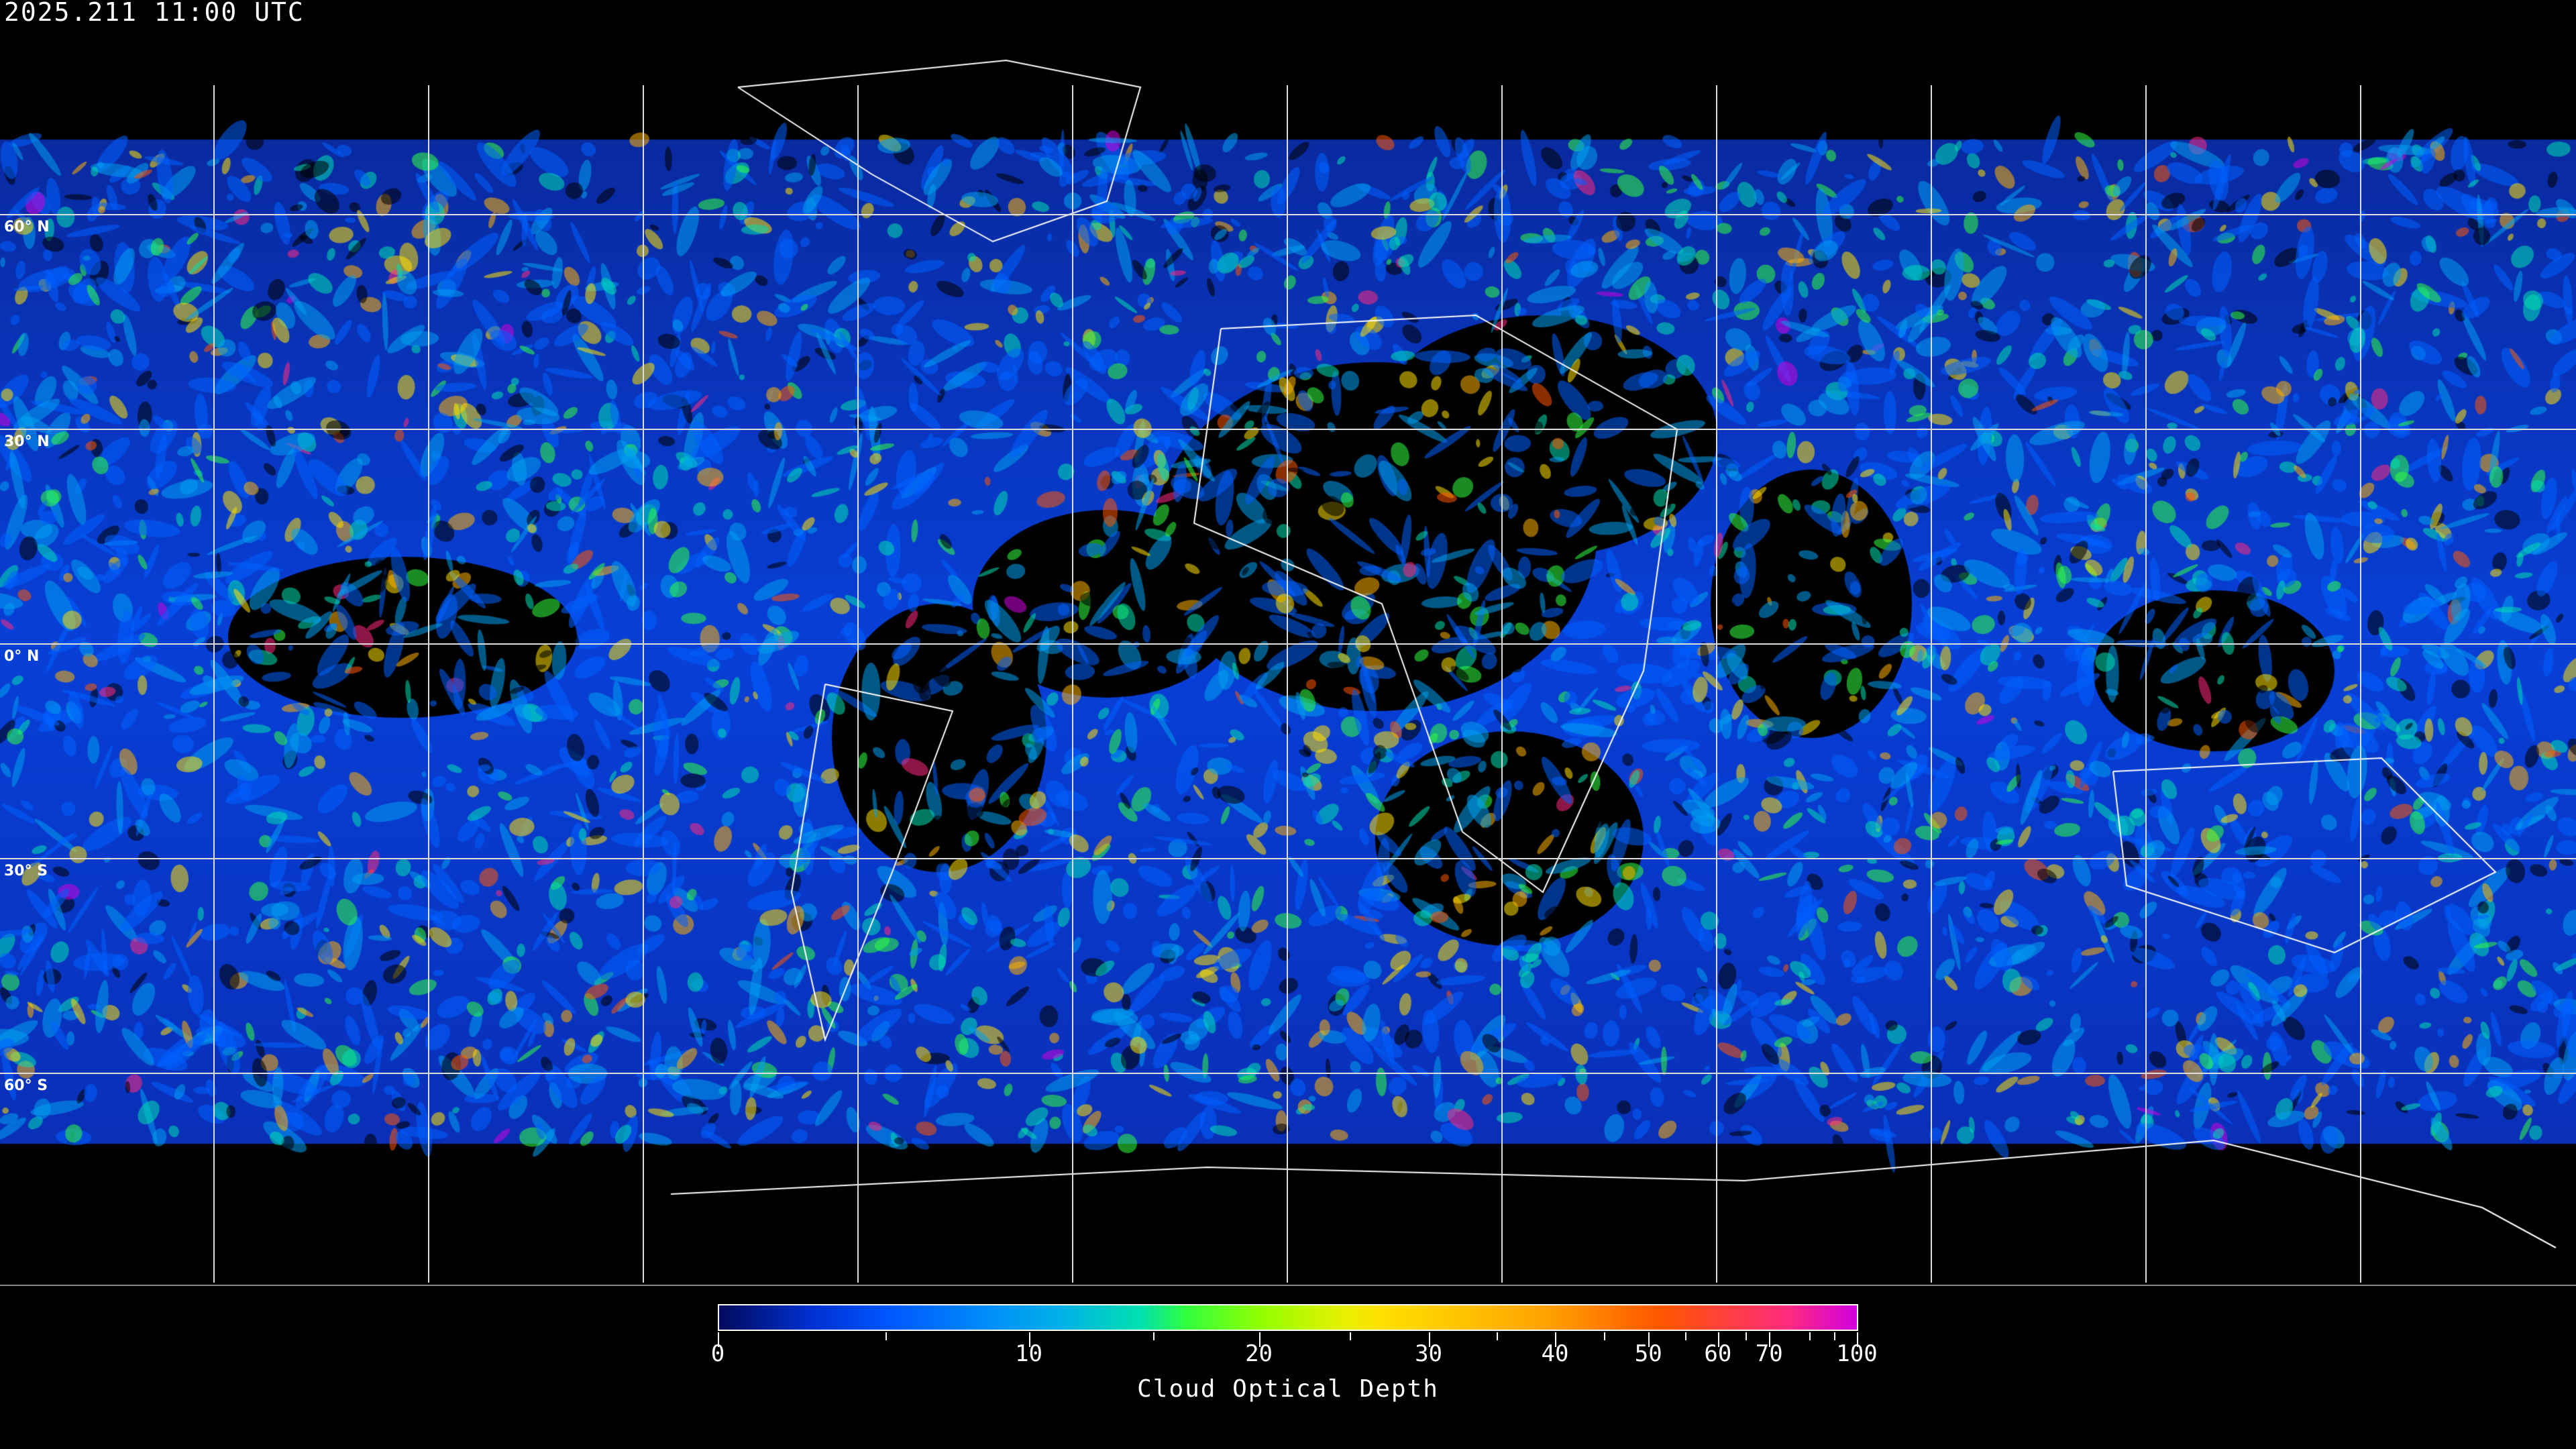 The image size is (2576, 1449). I want to click on lat-label-30n: 30° N, so click(27, 441).